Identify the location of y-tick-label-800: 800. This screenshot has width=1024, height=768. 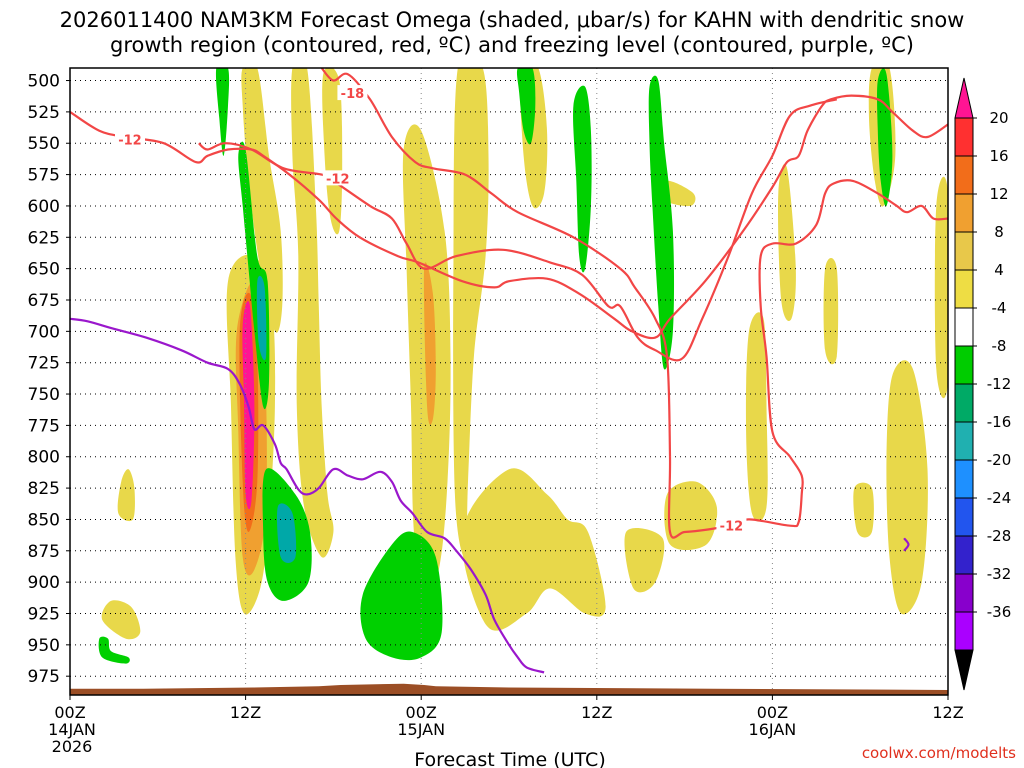
(44, 458).